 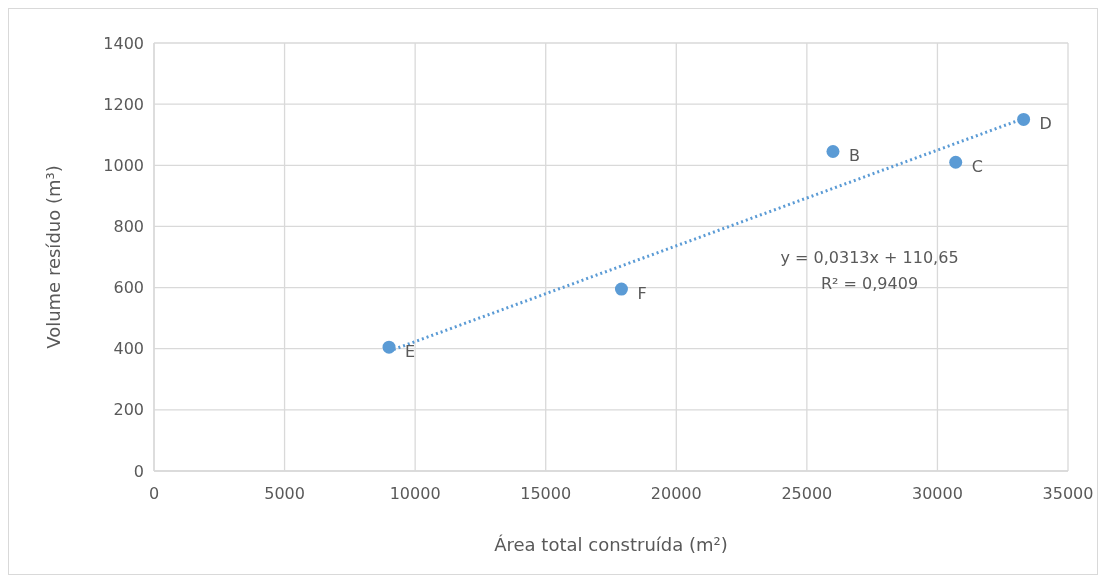 I want to click on annotation: F, so click(x=642, y=293).